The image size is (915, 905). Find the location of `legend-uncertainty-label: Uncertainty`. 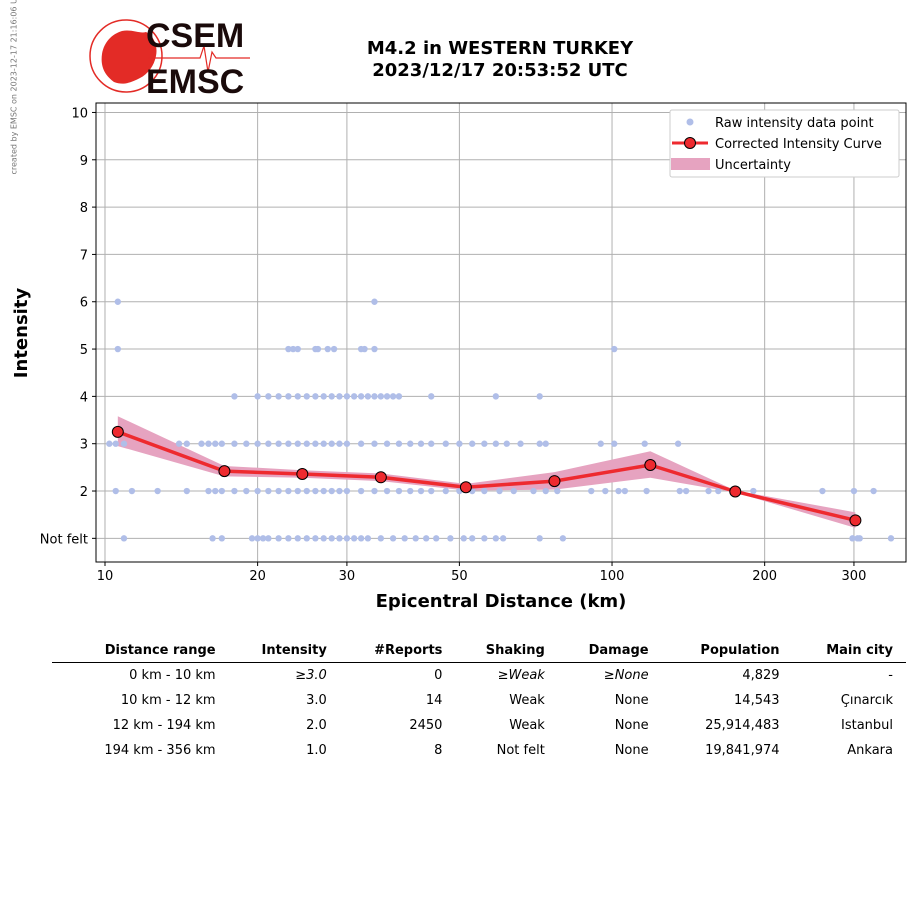

legend-uncertainty-label: Uncertainty is located at coordinates (753, 165).